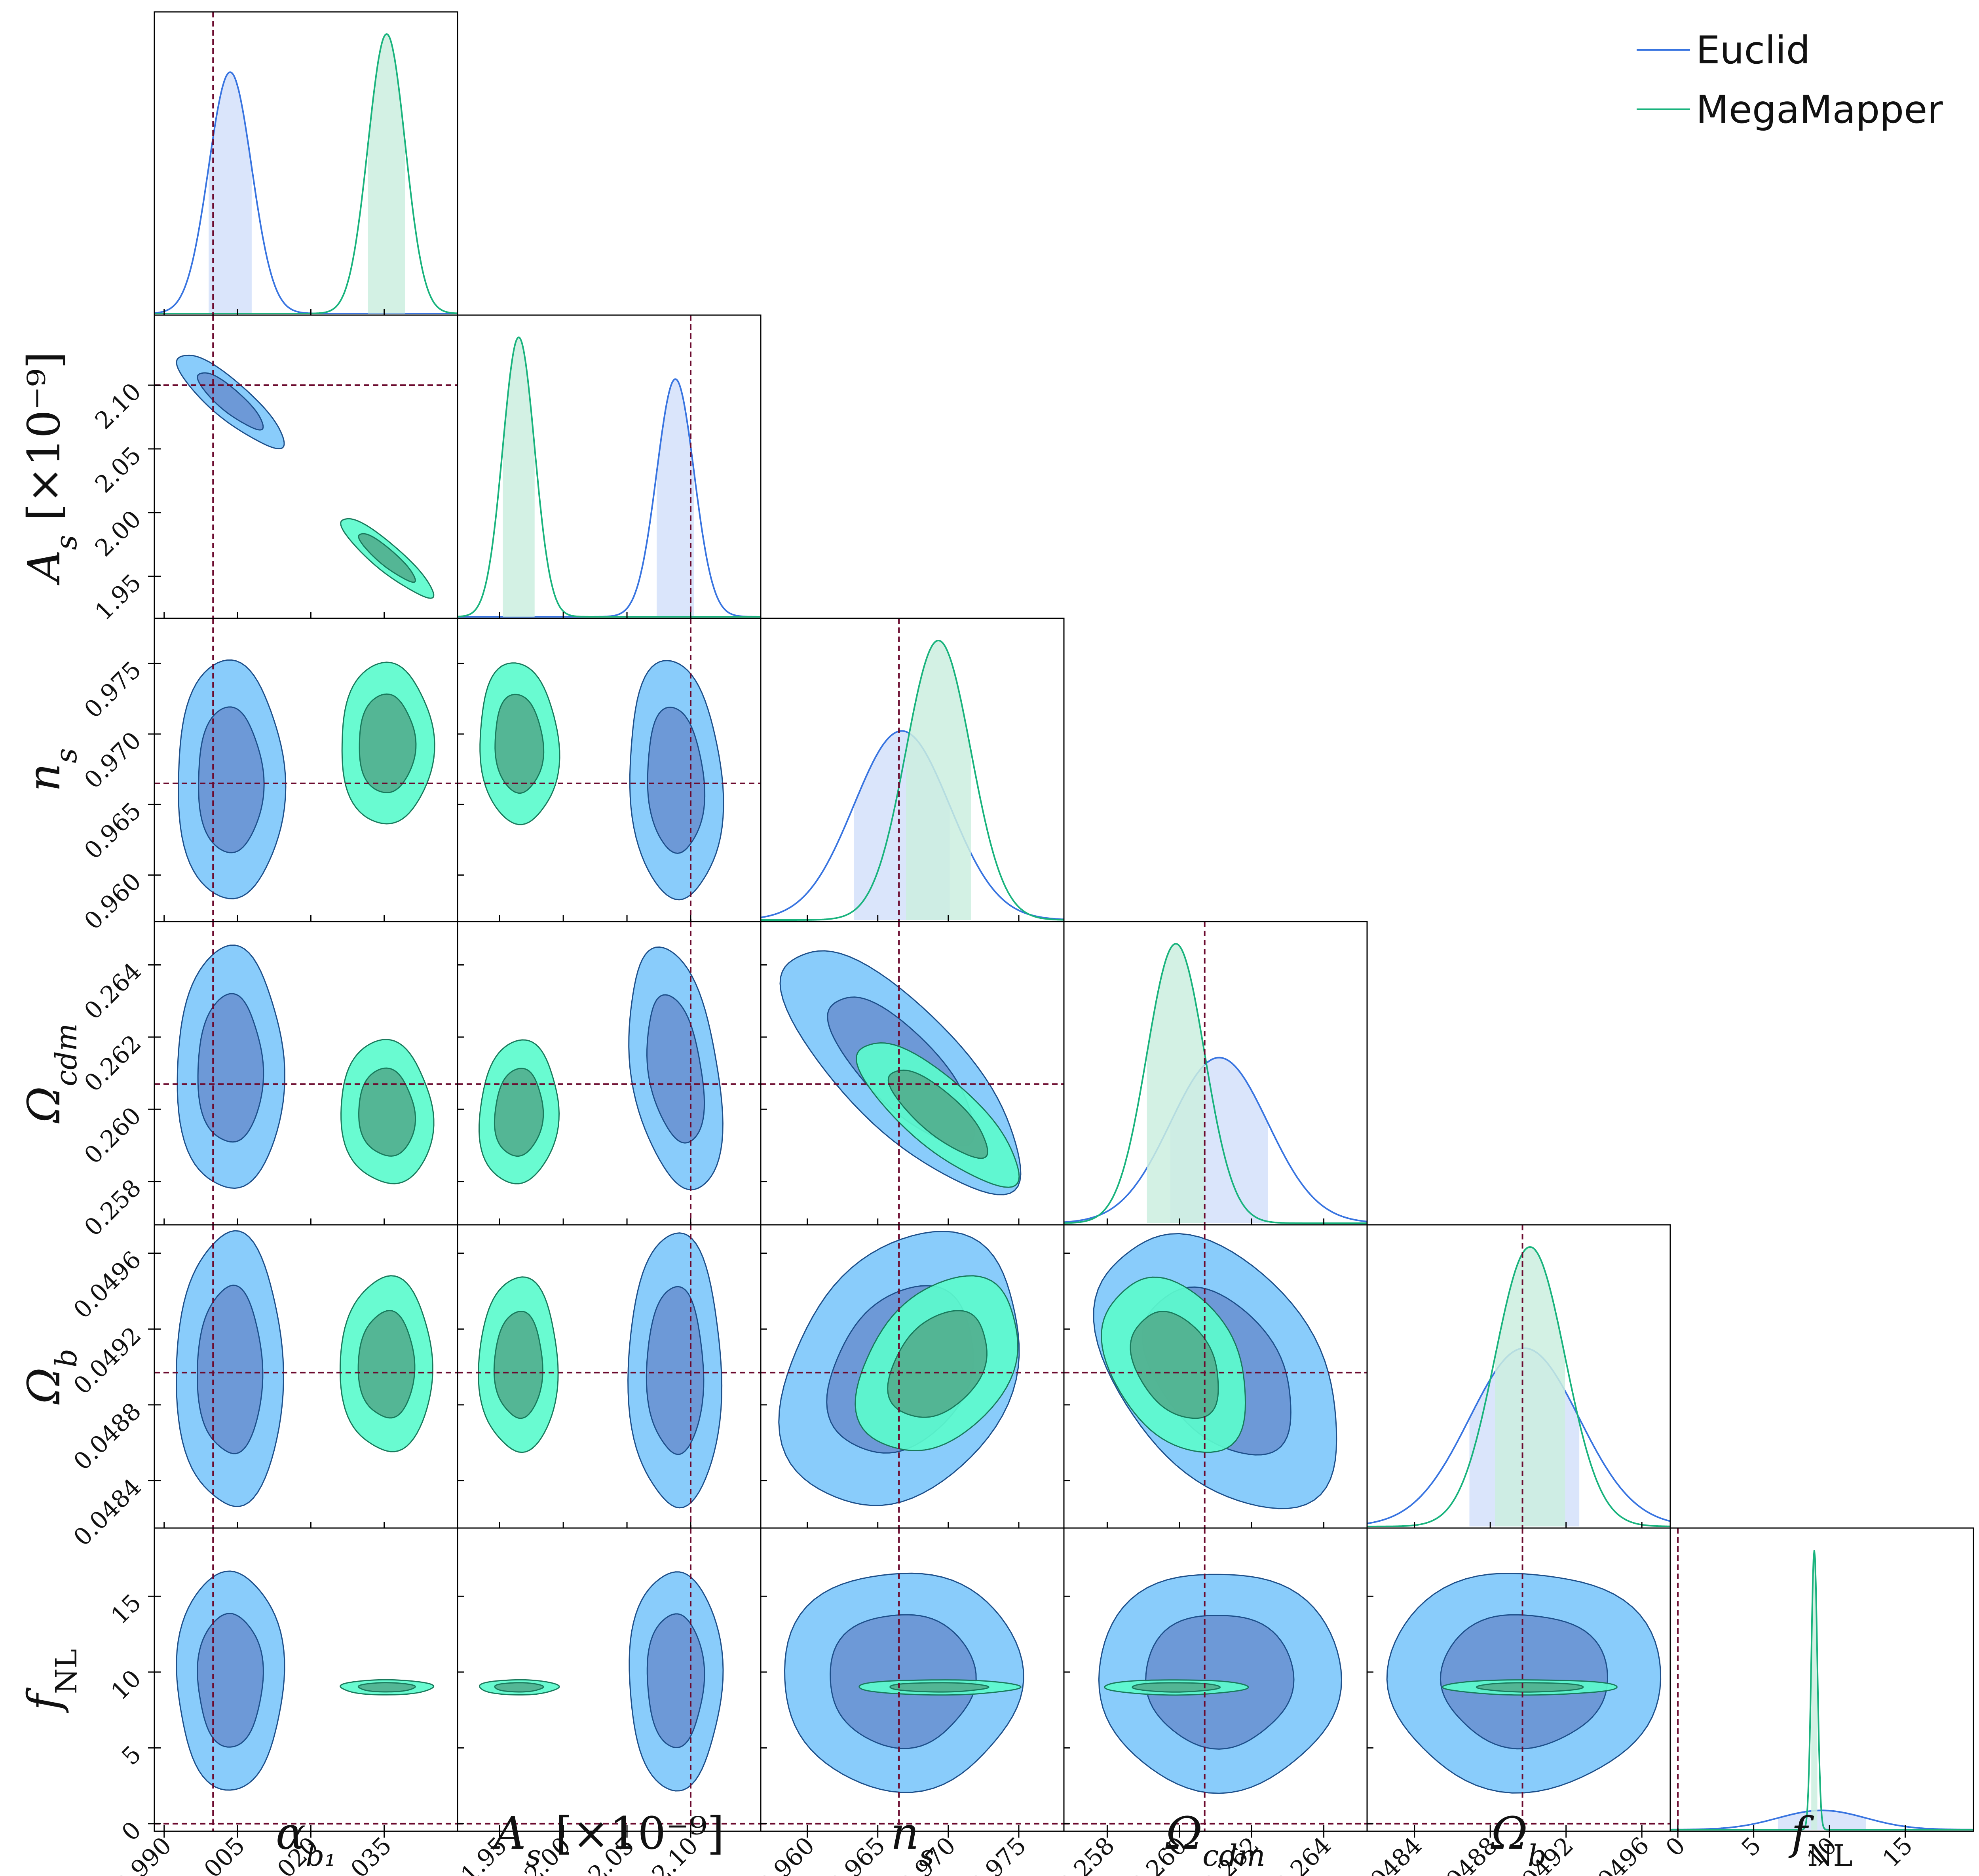  I want to click on y-tick-label-Omega_b: 0.0496, so click(107, 1285).